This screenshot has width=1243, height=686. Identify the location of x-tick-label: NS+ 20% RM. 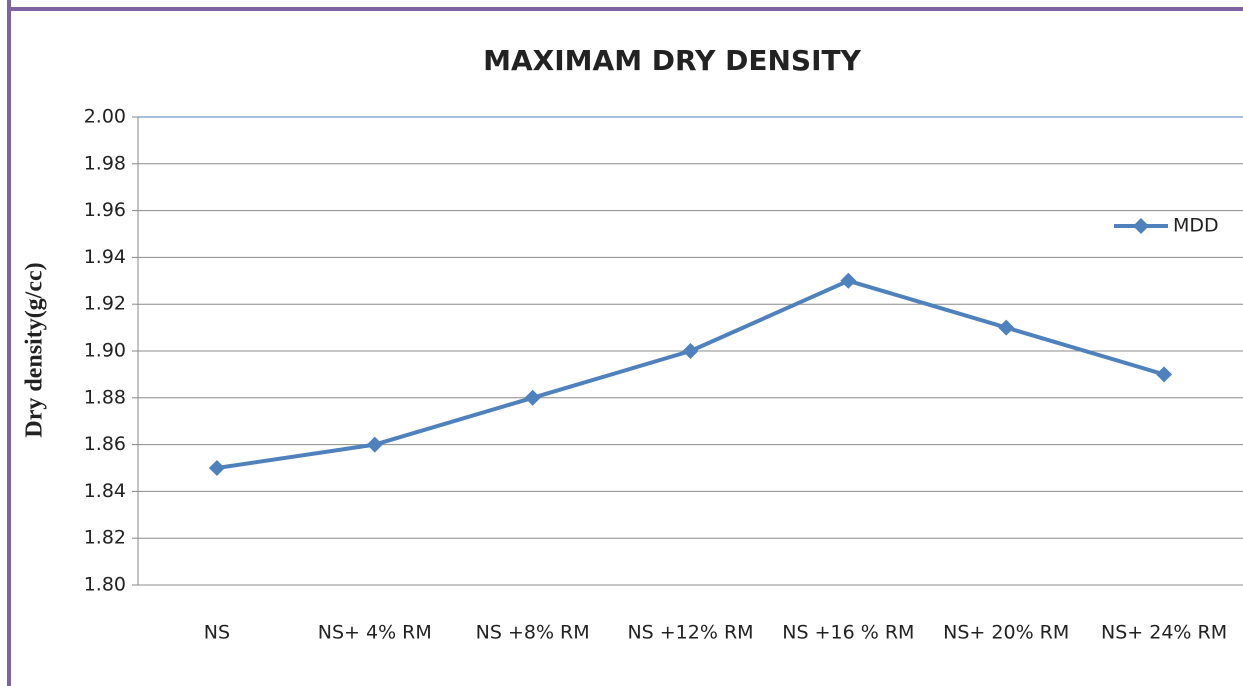
(1006, 633).